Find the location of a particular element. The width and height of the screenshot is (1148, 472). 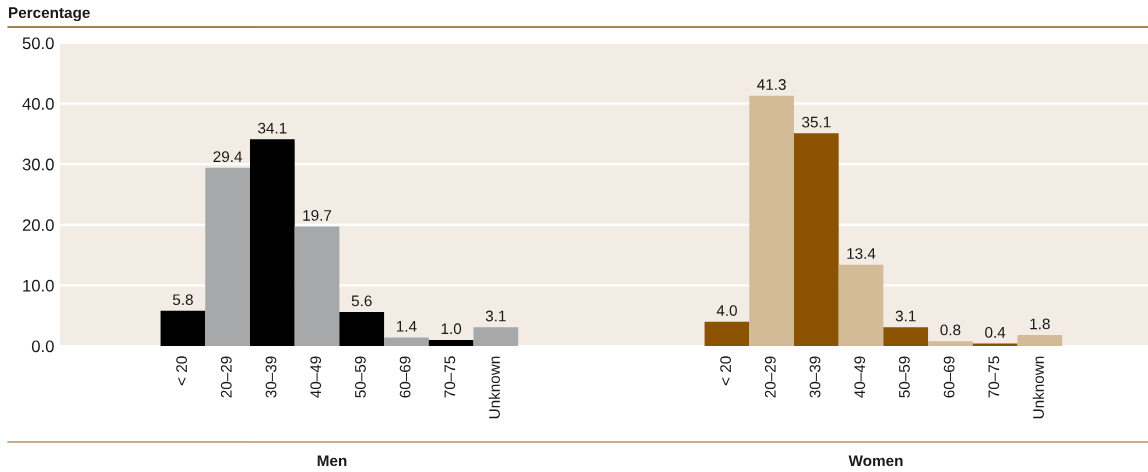

data-label: 5.6 is located at coordinates (361, 301).